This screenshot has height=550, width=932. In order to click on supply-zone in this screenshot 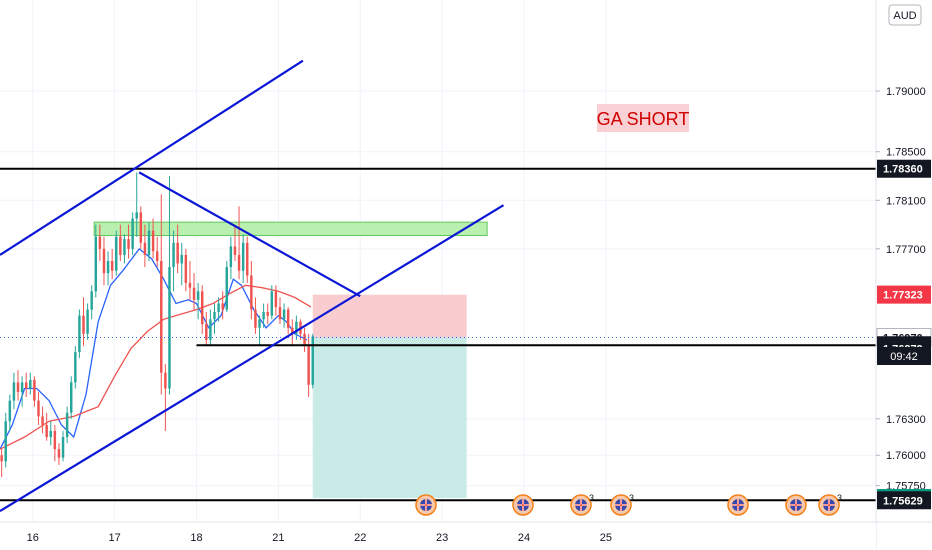, I will do `click(290, 229)`.